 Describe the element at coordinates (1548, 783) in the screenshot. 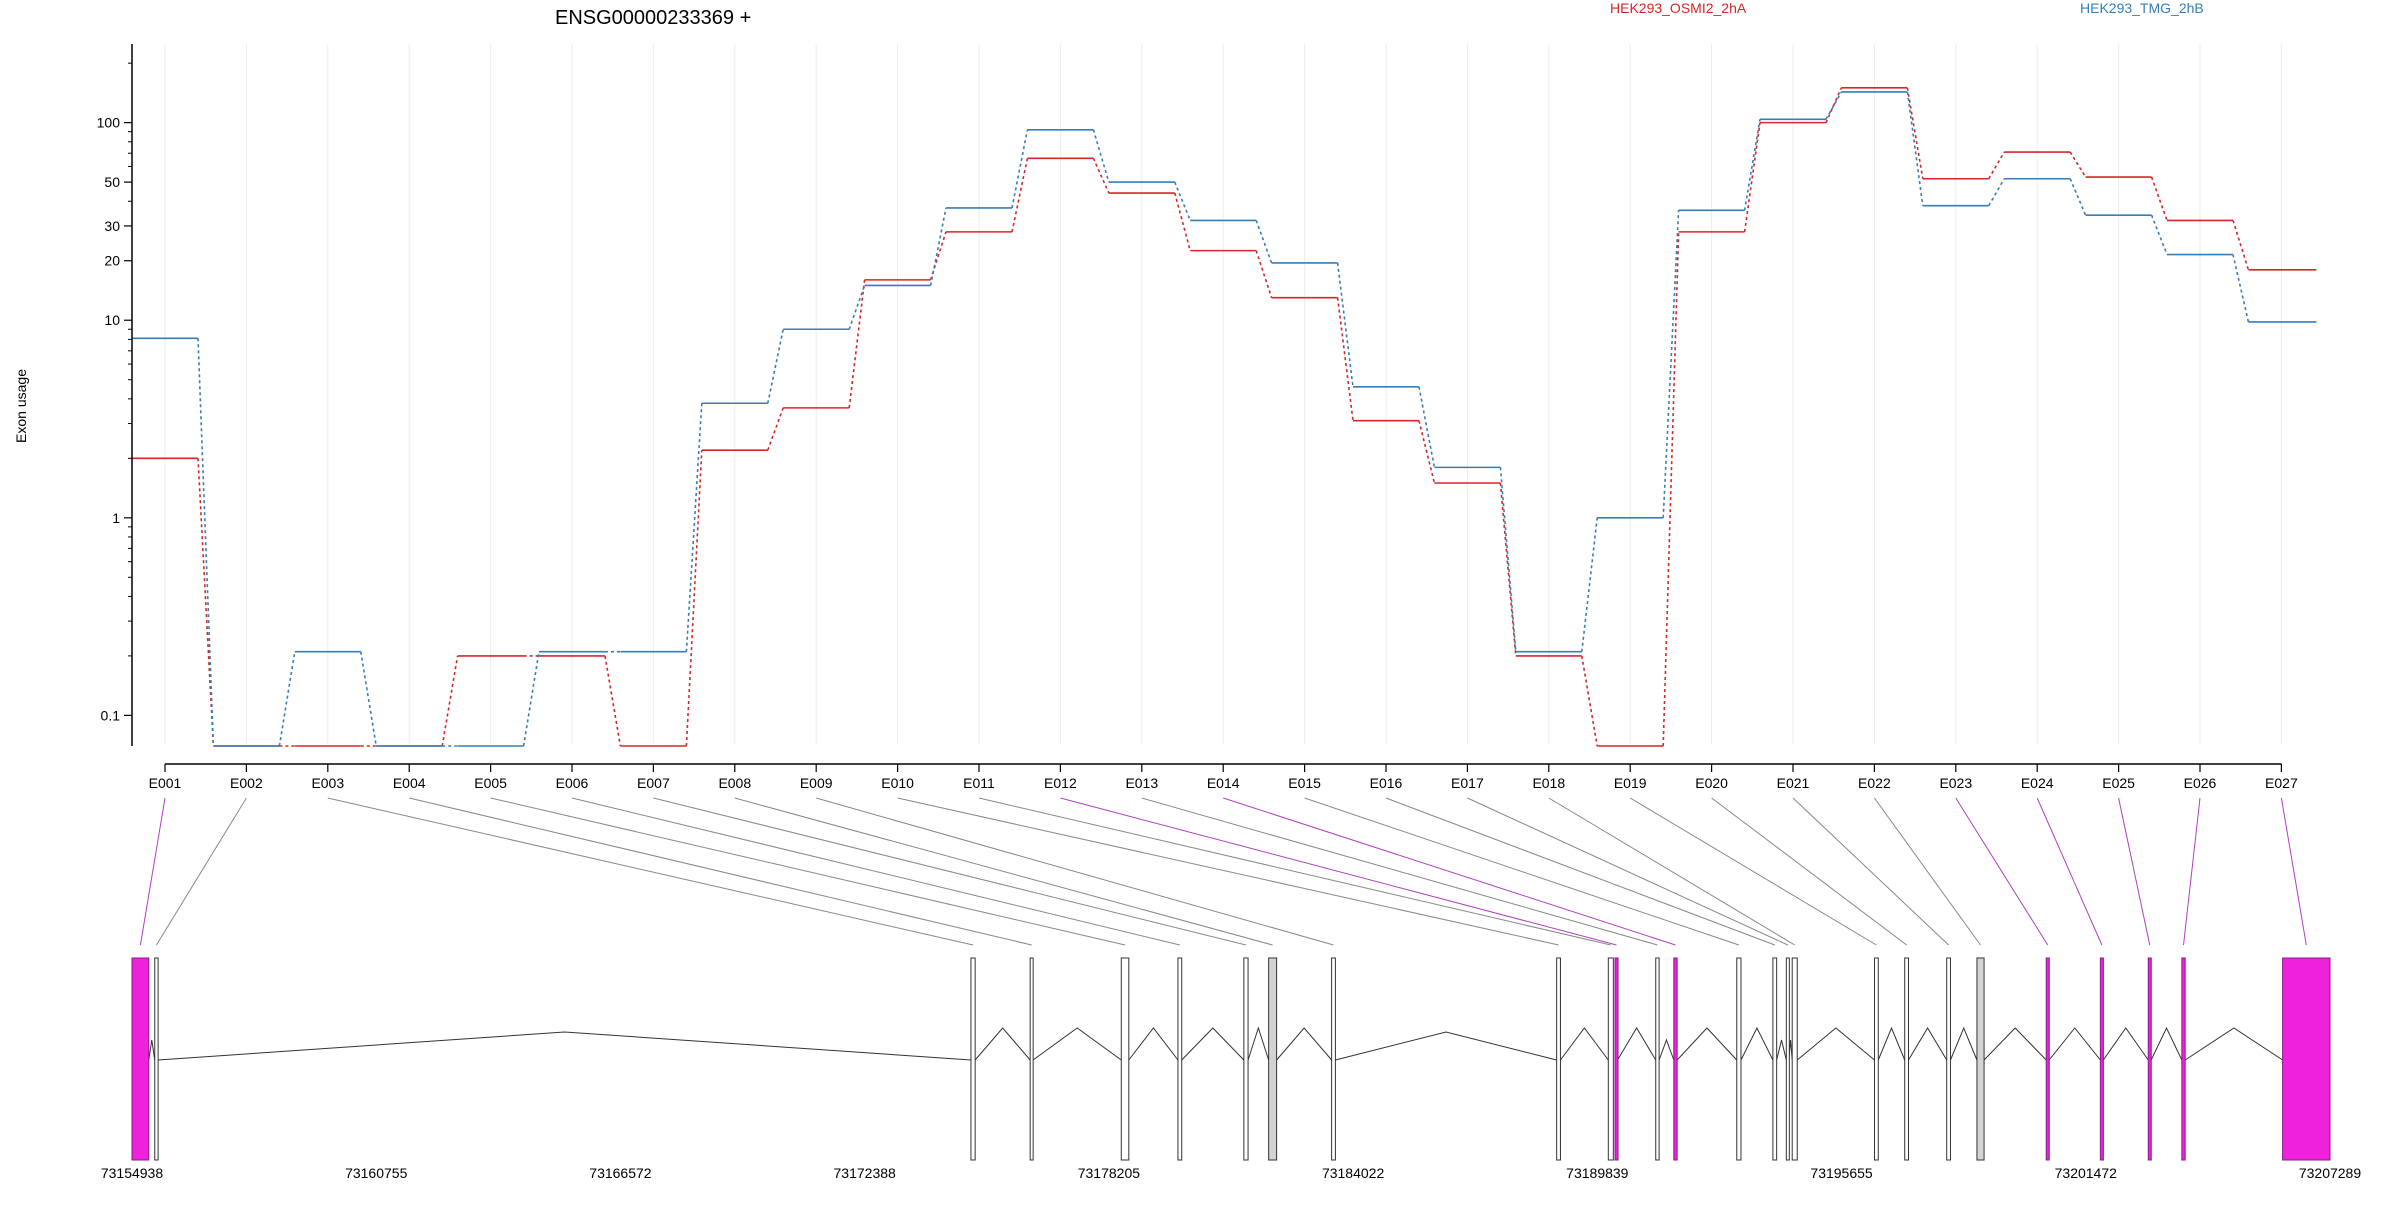

I see `x-tick-label-E018: E018` at that location.